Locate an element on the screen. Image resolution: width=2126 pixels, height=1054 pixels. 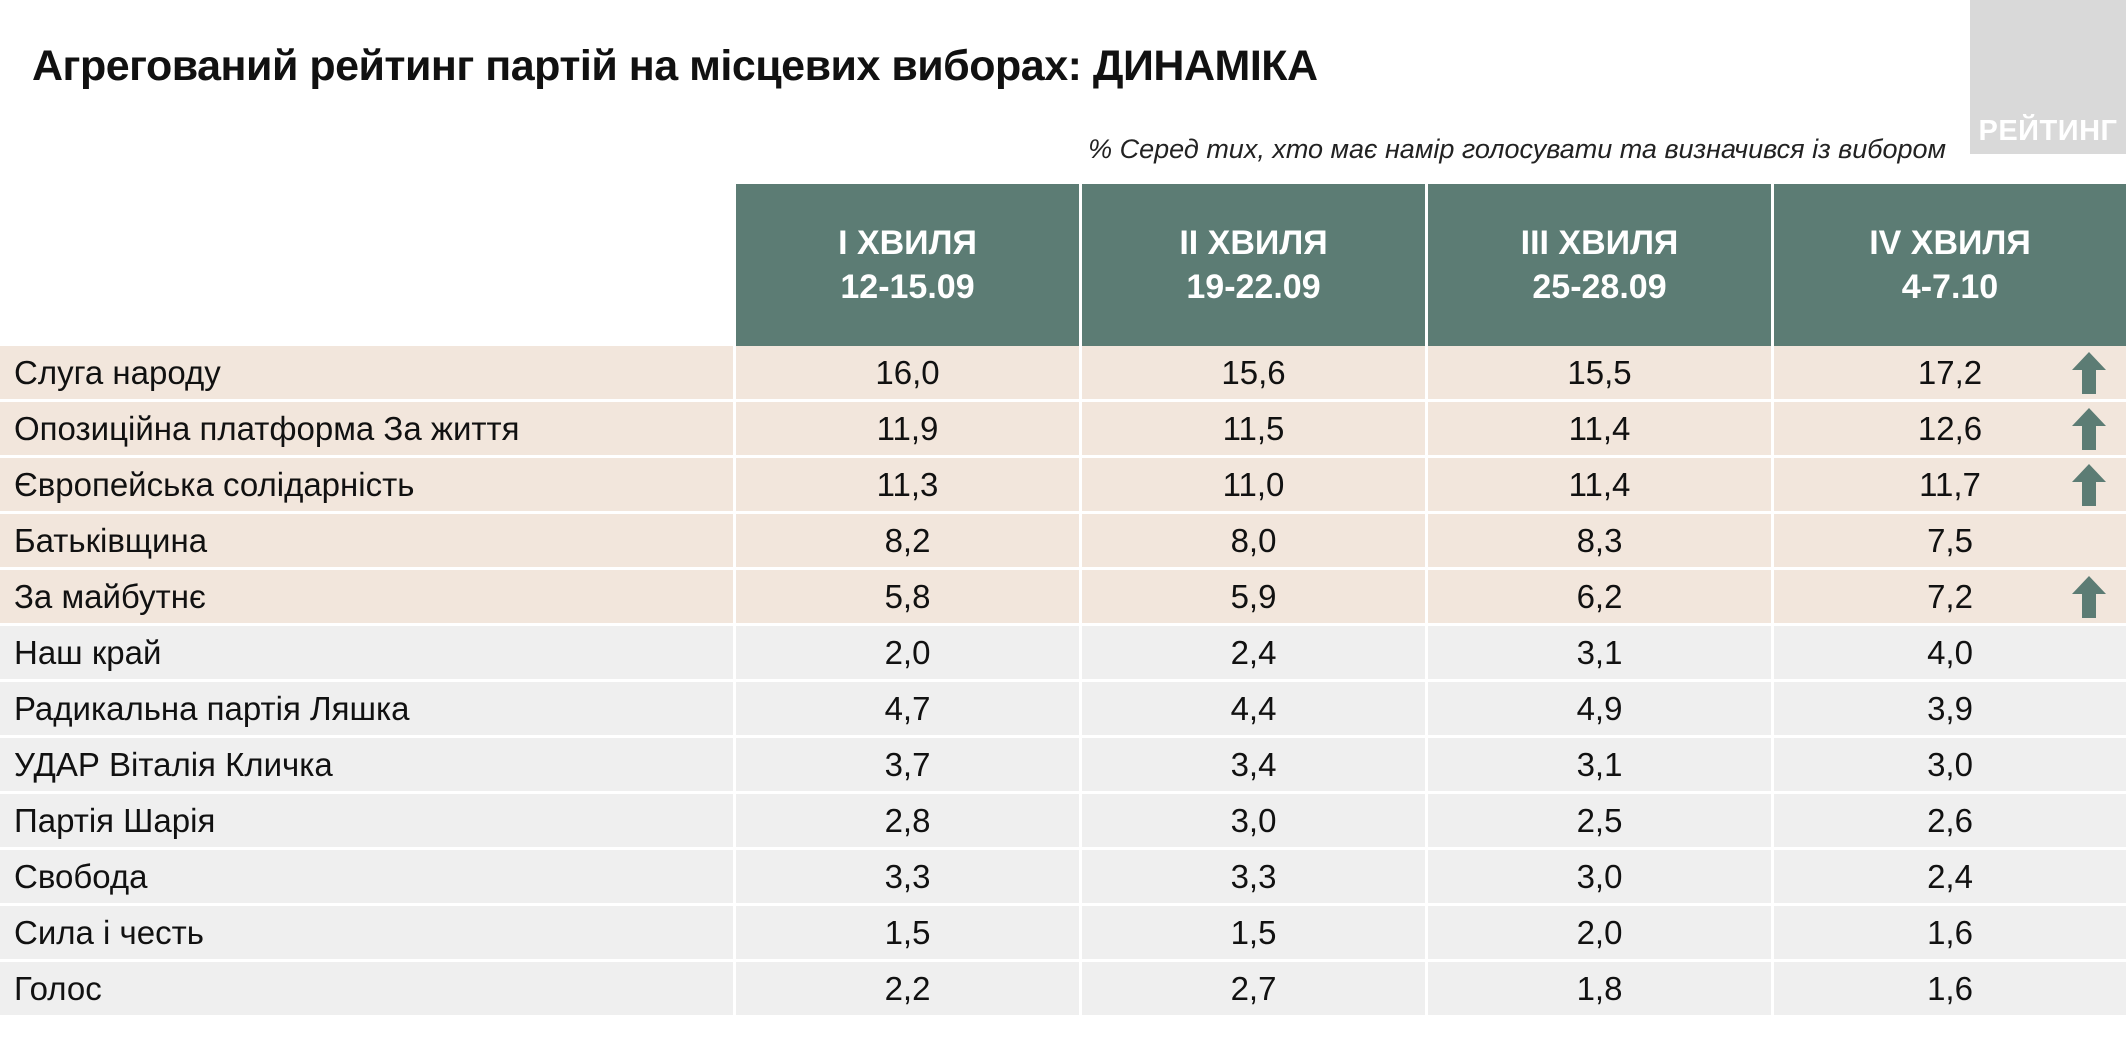
value-label: 3,4 is located at coordinates (1253, 764).